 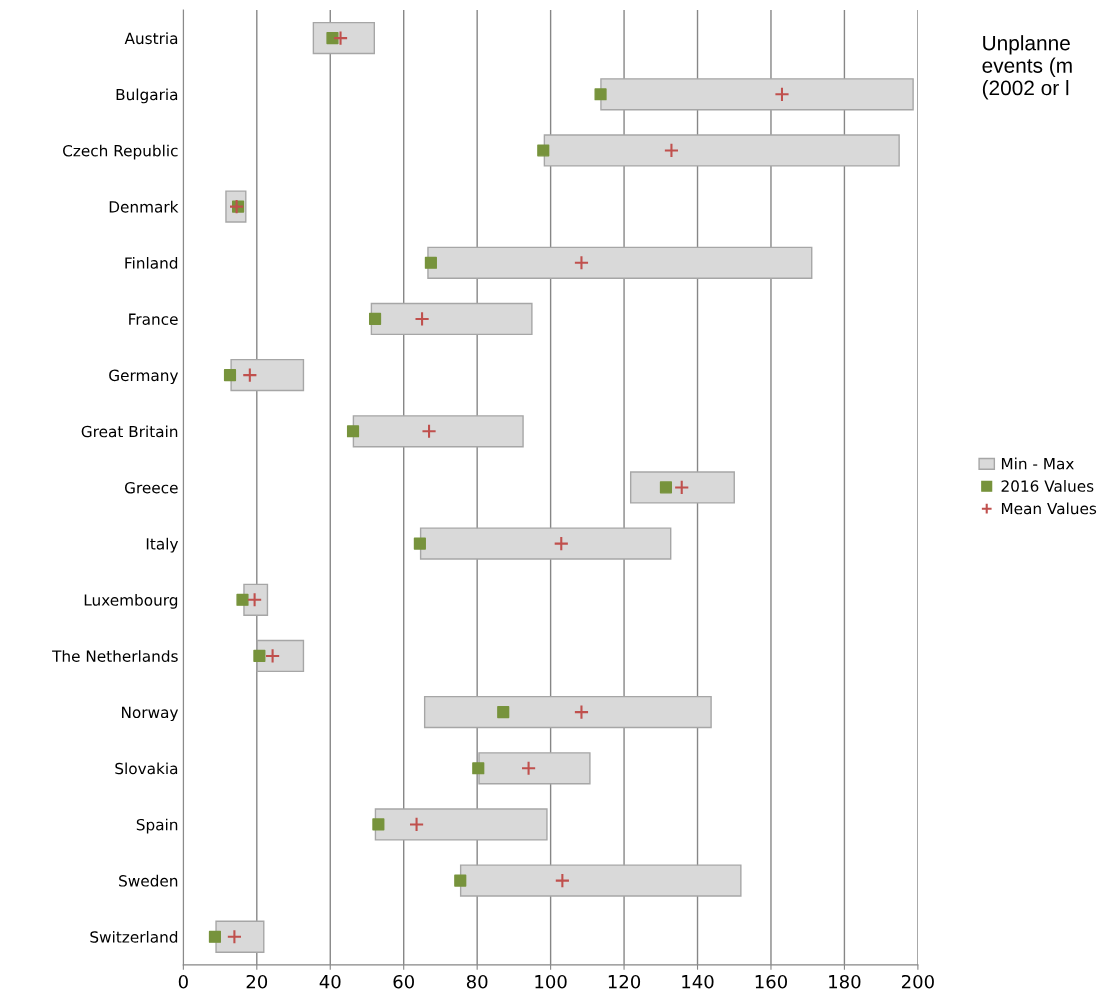 What do you see at coordinates (477, 981) in the screenshot?
I see `x-tick-label: 80` at bounding box center [477, 981].